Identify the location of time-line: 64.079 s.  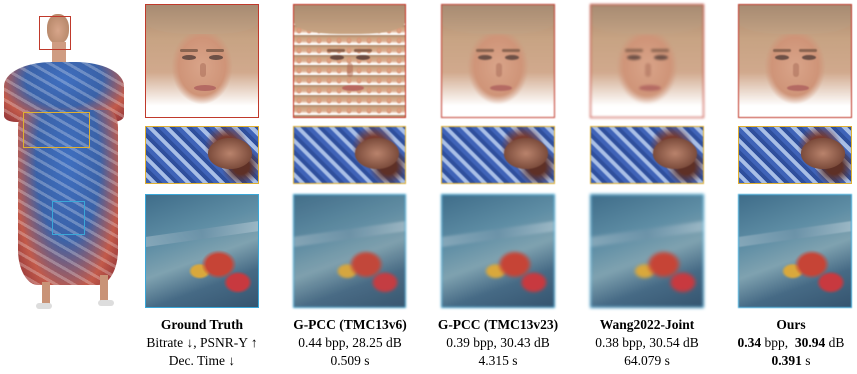
(647, 360).